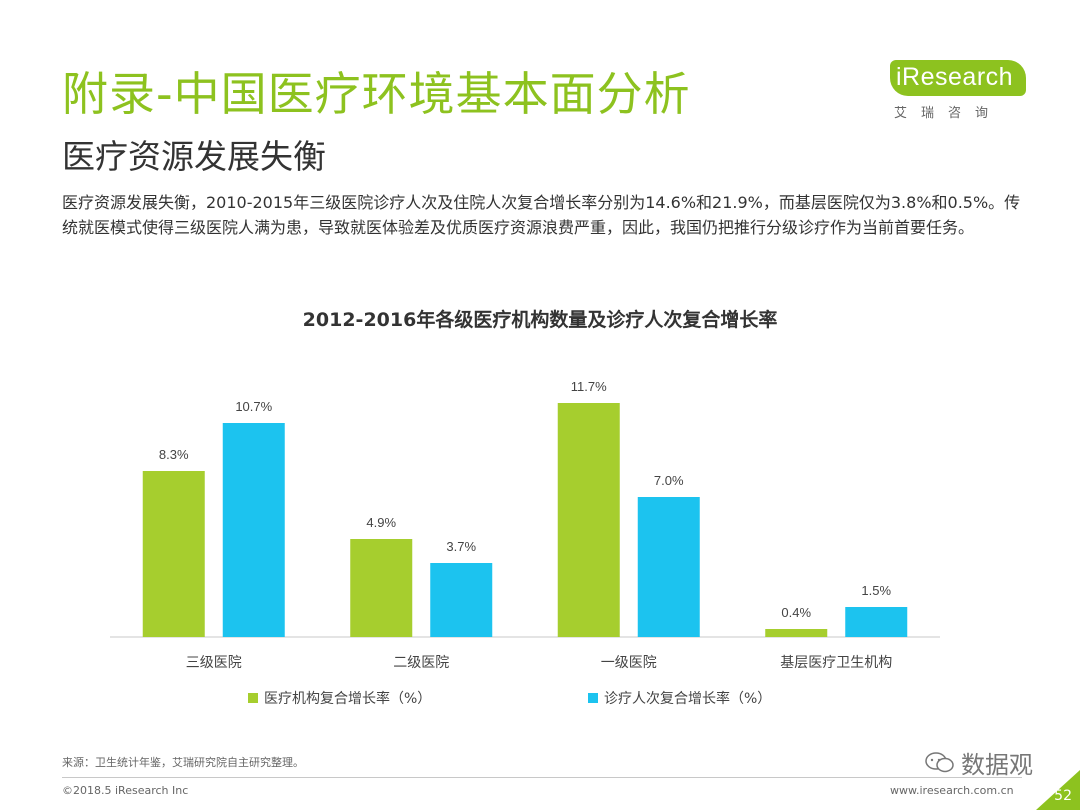 The image size is (1080, 810). I want to click on legend-item-series1: 医疗机构复合增长率（%）, so click(339, 698).